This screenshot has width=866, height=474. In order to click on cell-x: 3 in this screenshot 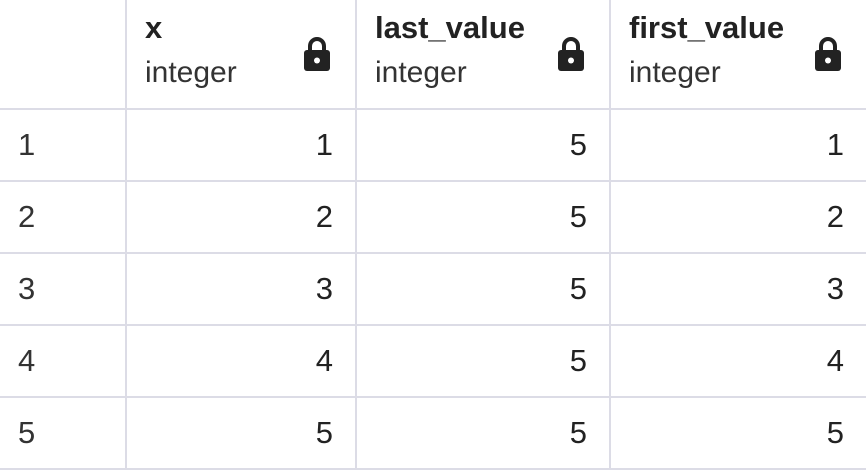, I will do `click(240, 289)`.